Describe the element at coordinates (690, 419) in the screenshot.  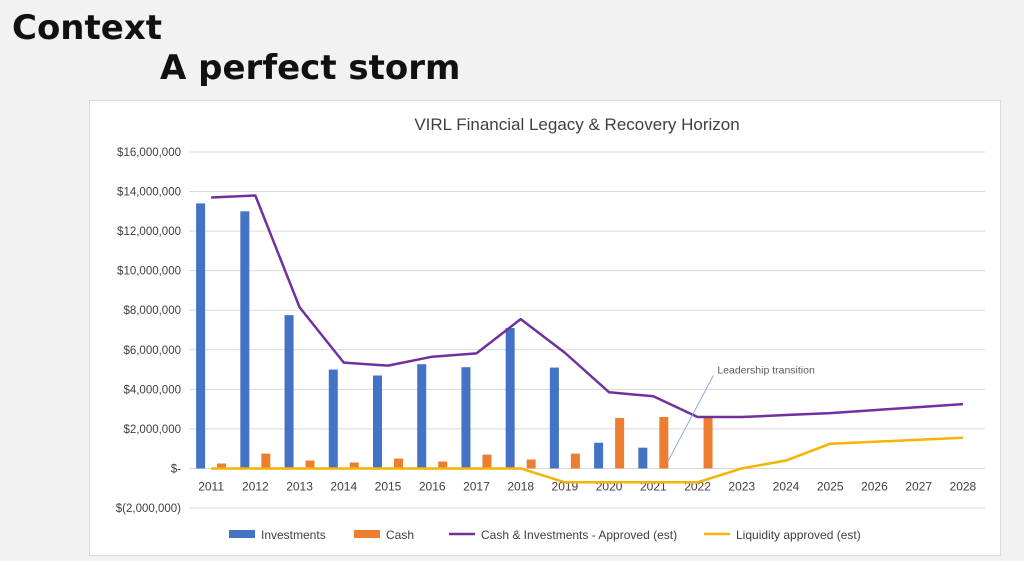
I see `annotation-leader` at that location.